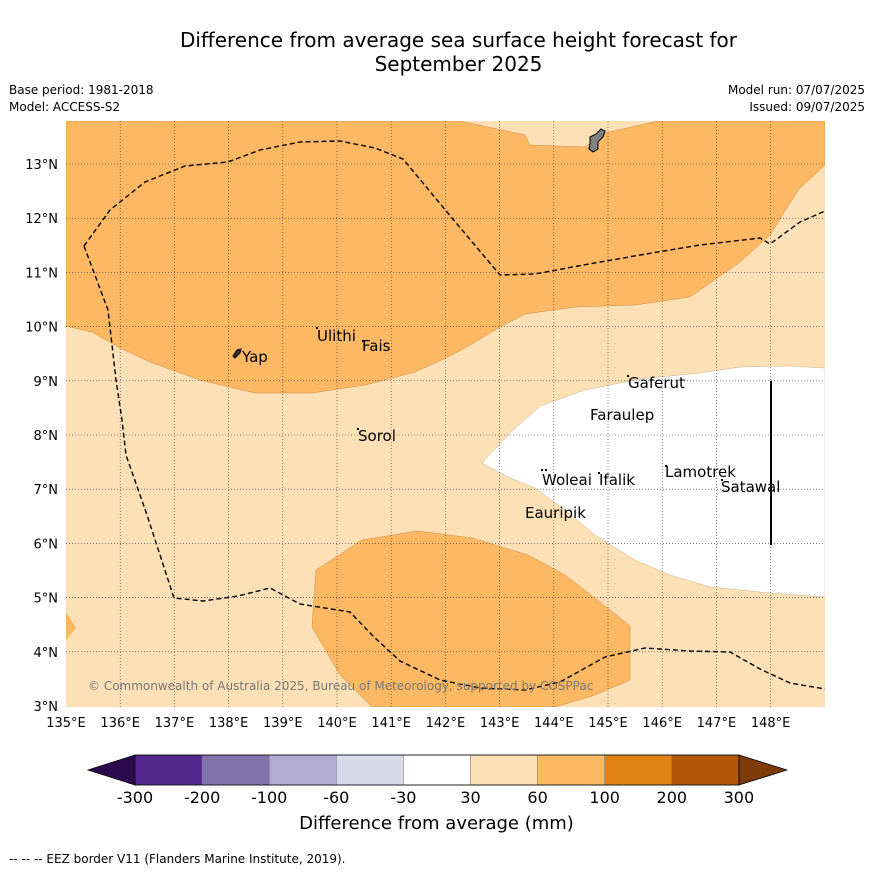 The width and height of the screenshot is (873, 873). I want to click on lat-tick-label: 3°N, so click(46, 707).